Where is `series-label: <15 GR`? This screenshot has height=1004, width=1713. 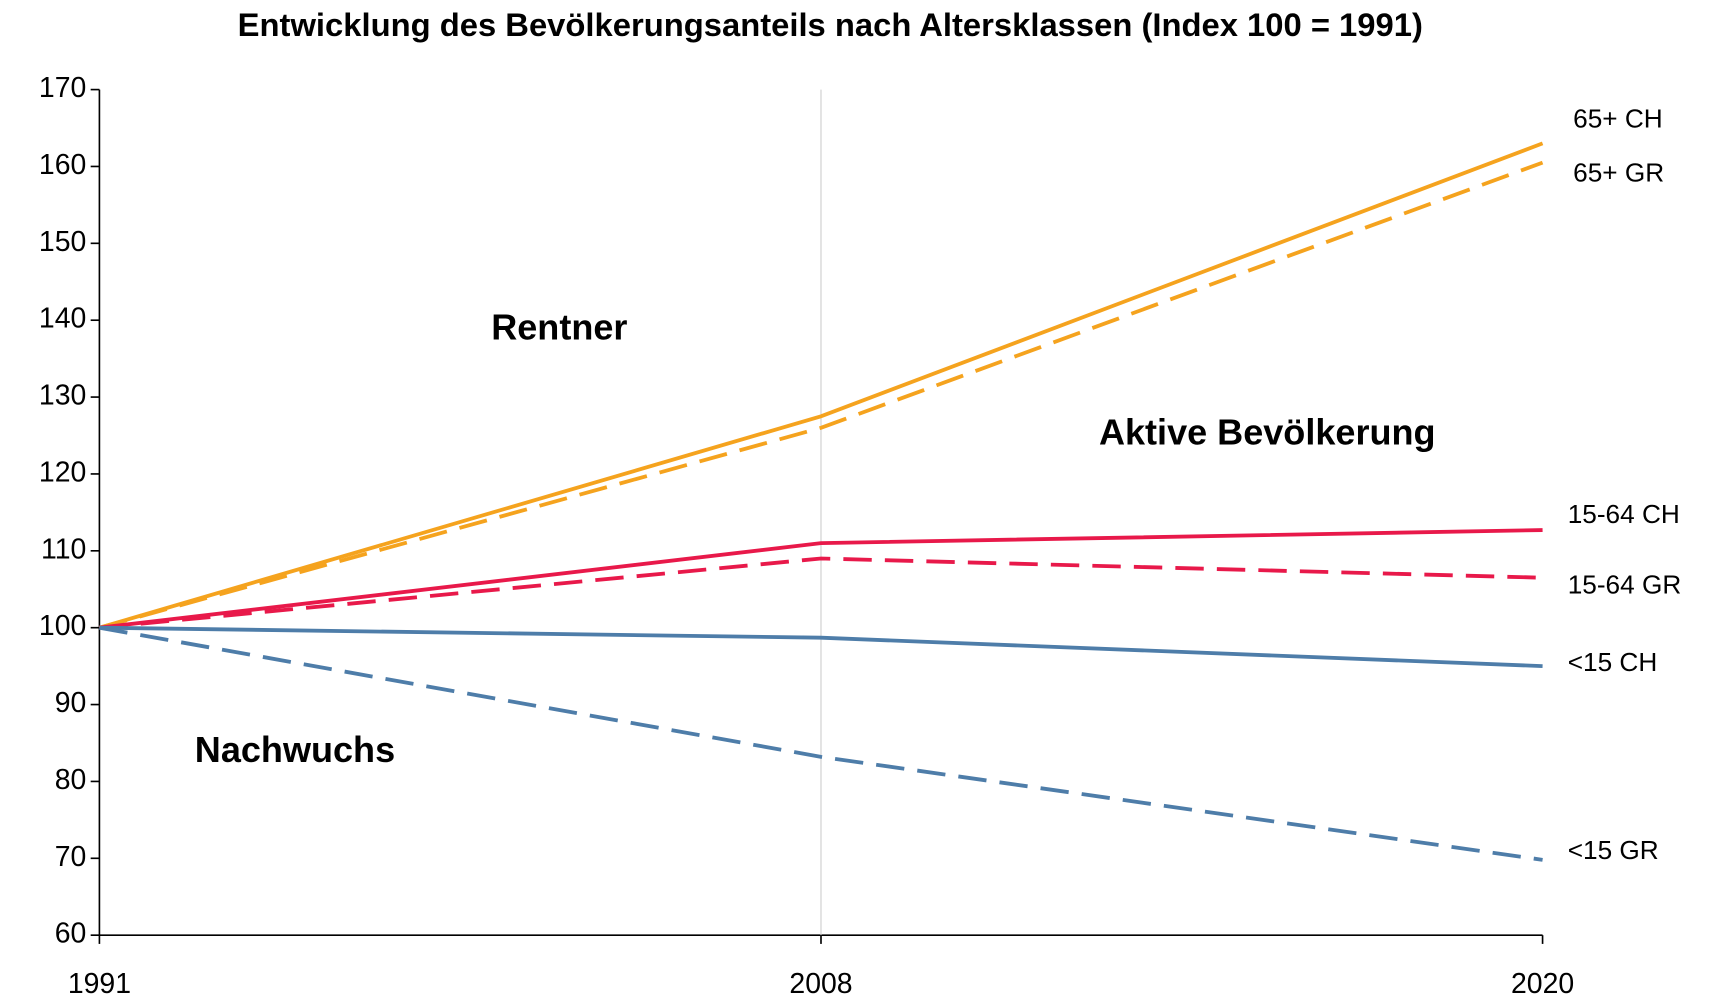 series-label: <15 GR is located at coordinates (1613, 850).